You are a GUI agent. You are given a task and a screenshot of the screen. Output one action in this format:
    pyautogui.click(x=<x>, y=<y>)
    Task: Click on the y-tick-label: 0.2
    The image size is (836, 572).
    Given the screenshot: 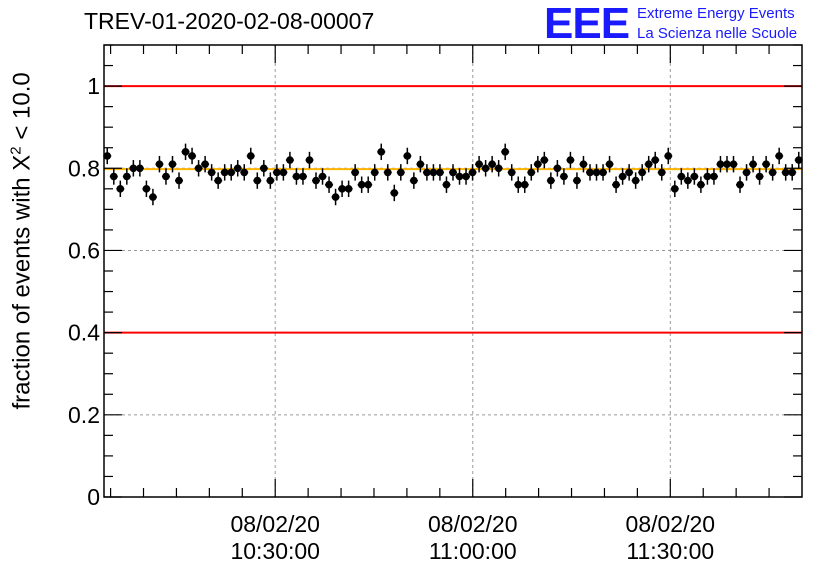 What is the action you would take?
    pyautogui.click(x=84, y=415)
    